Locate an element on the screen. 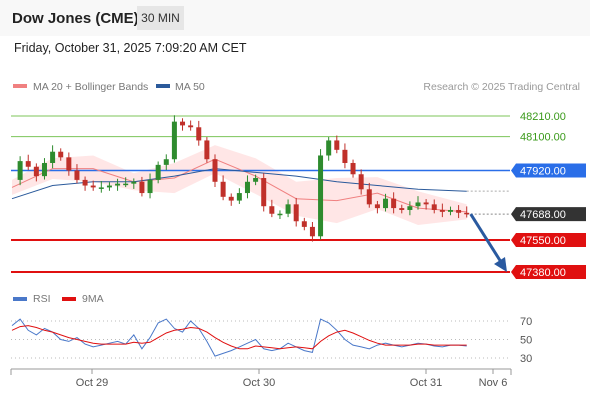 The image size is (590, 400). rsi-legend-label: RSI is located at coordinates (42, 299).